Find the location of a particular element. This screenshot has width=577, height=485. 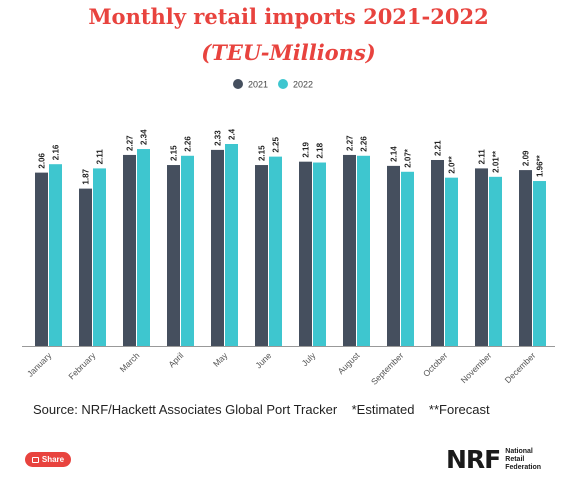

x-tick-label: February is located at coordinates (82, 366).